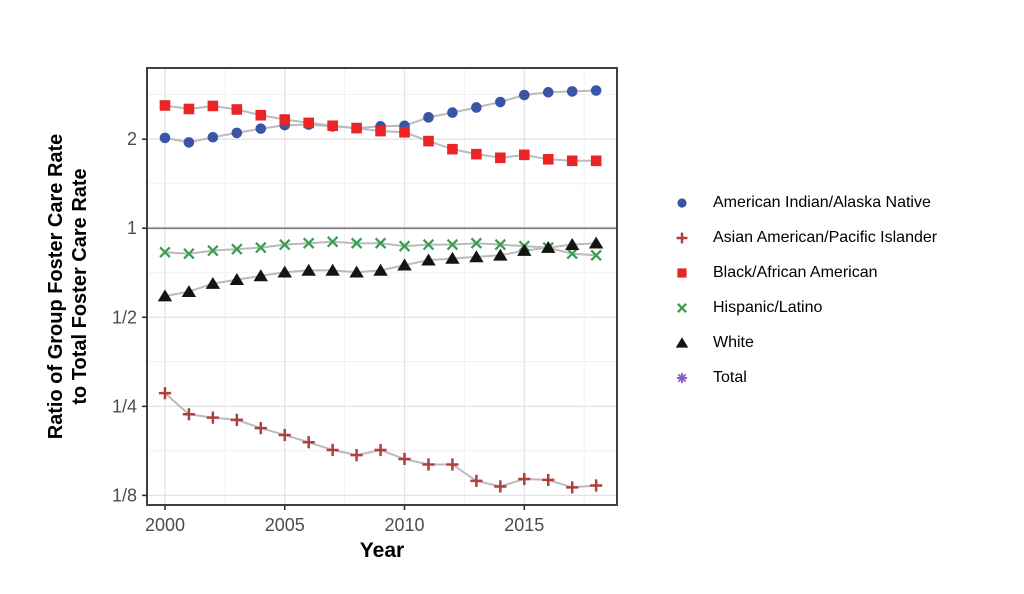  What do you see at coordinates (380, 440) in the screenshot?
I see `series-asian-american-pacific-islander` at bounding box center [380, 440].